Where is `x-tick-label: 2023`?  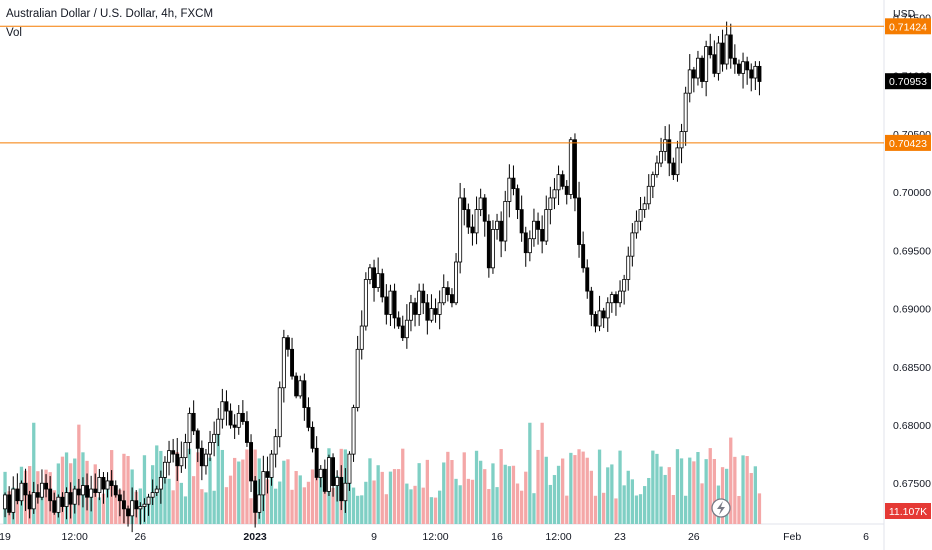
x-tick-label: 2023 is located at coordinates (255, 537).